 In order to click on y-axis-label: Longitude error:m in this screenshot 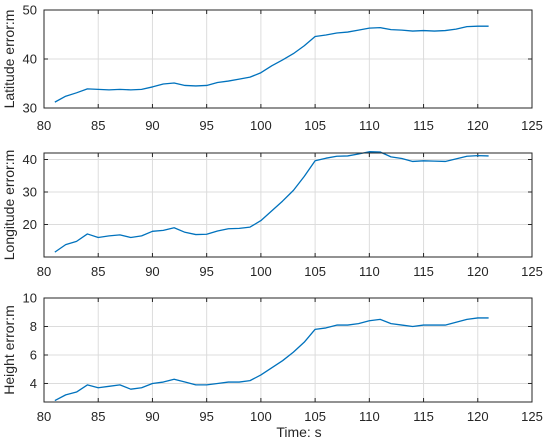, I will do `click(9, 205)`.